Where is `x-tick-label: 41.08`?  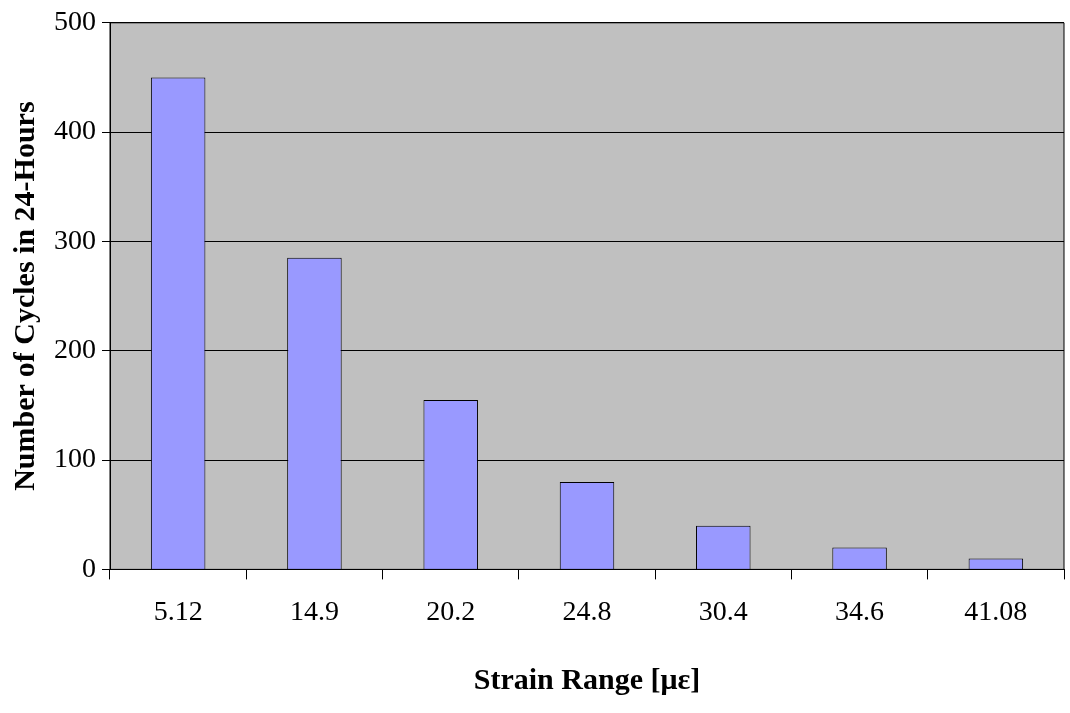
x-tick-label: 41.08 is located at coordinates (996, 610).